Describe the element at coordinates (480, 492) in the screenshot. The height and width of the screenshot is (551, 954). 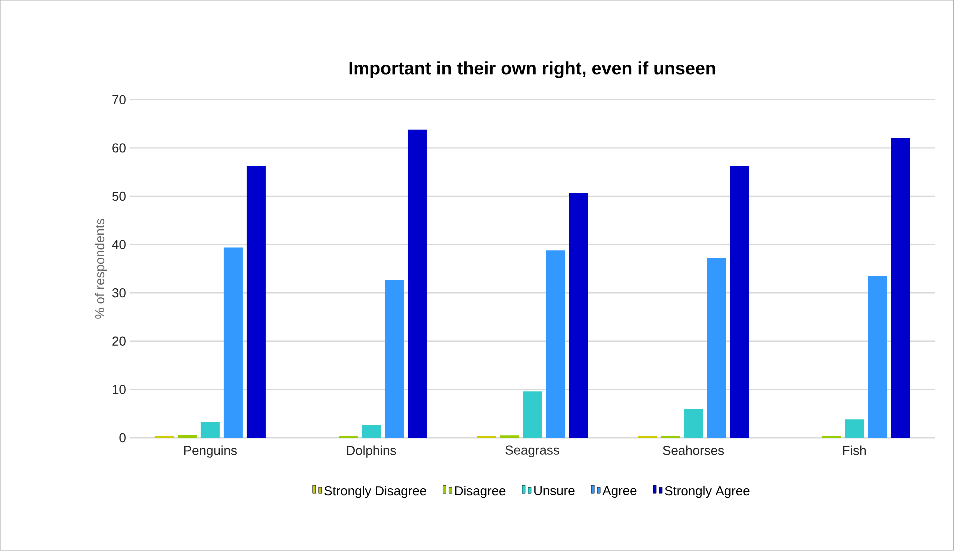
I see `legend-label: Disagree` at that location.